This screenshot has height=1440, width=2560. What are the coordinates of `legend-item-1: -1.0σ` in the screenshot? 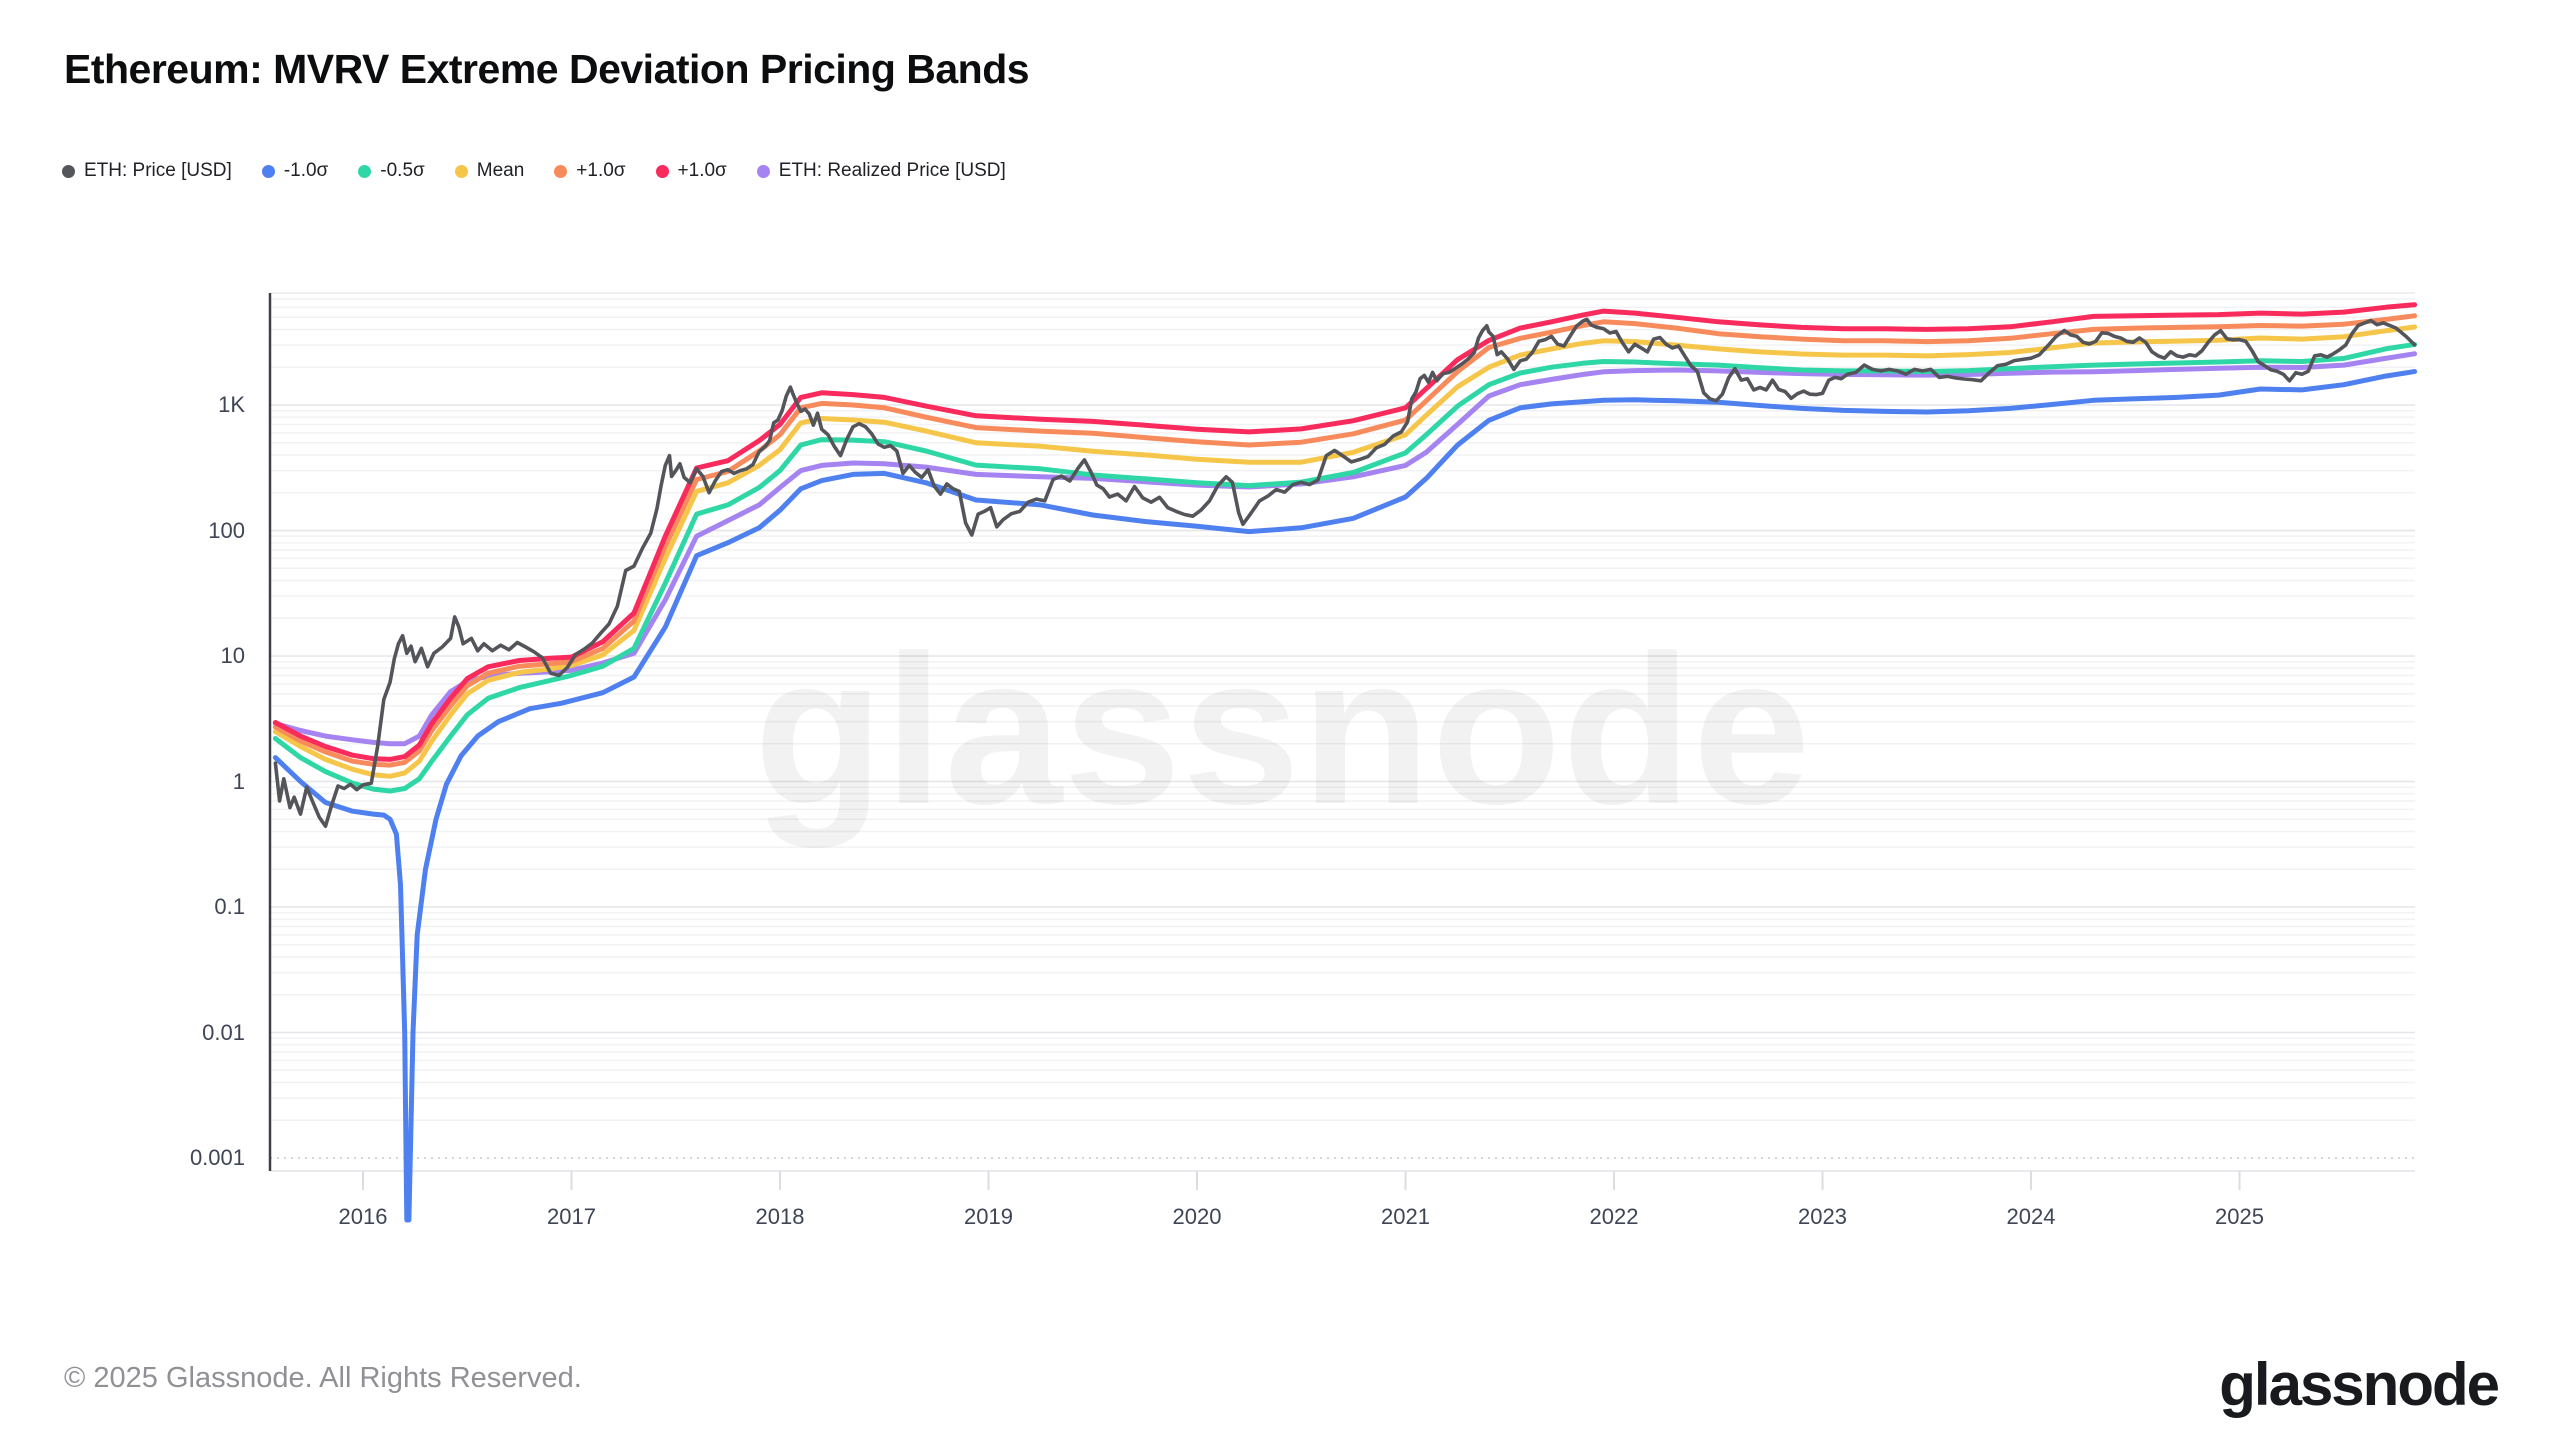 It's located at (295, 171).